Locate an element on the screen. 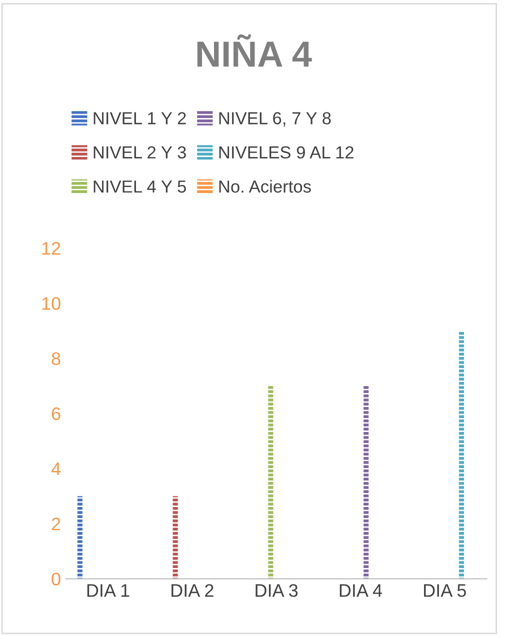 This screenshot has height=636, width=507. y-tick-label: 2 is located at coordinates (56, 524).